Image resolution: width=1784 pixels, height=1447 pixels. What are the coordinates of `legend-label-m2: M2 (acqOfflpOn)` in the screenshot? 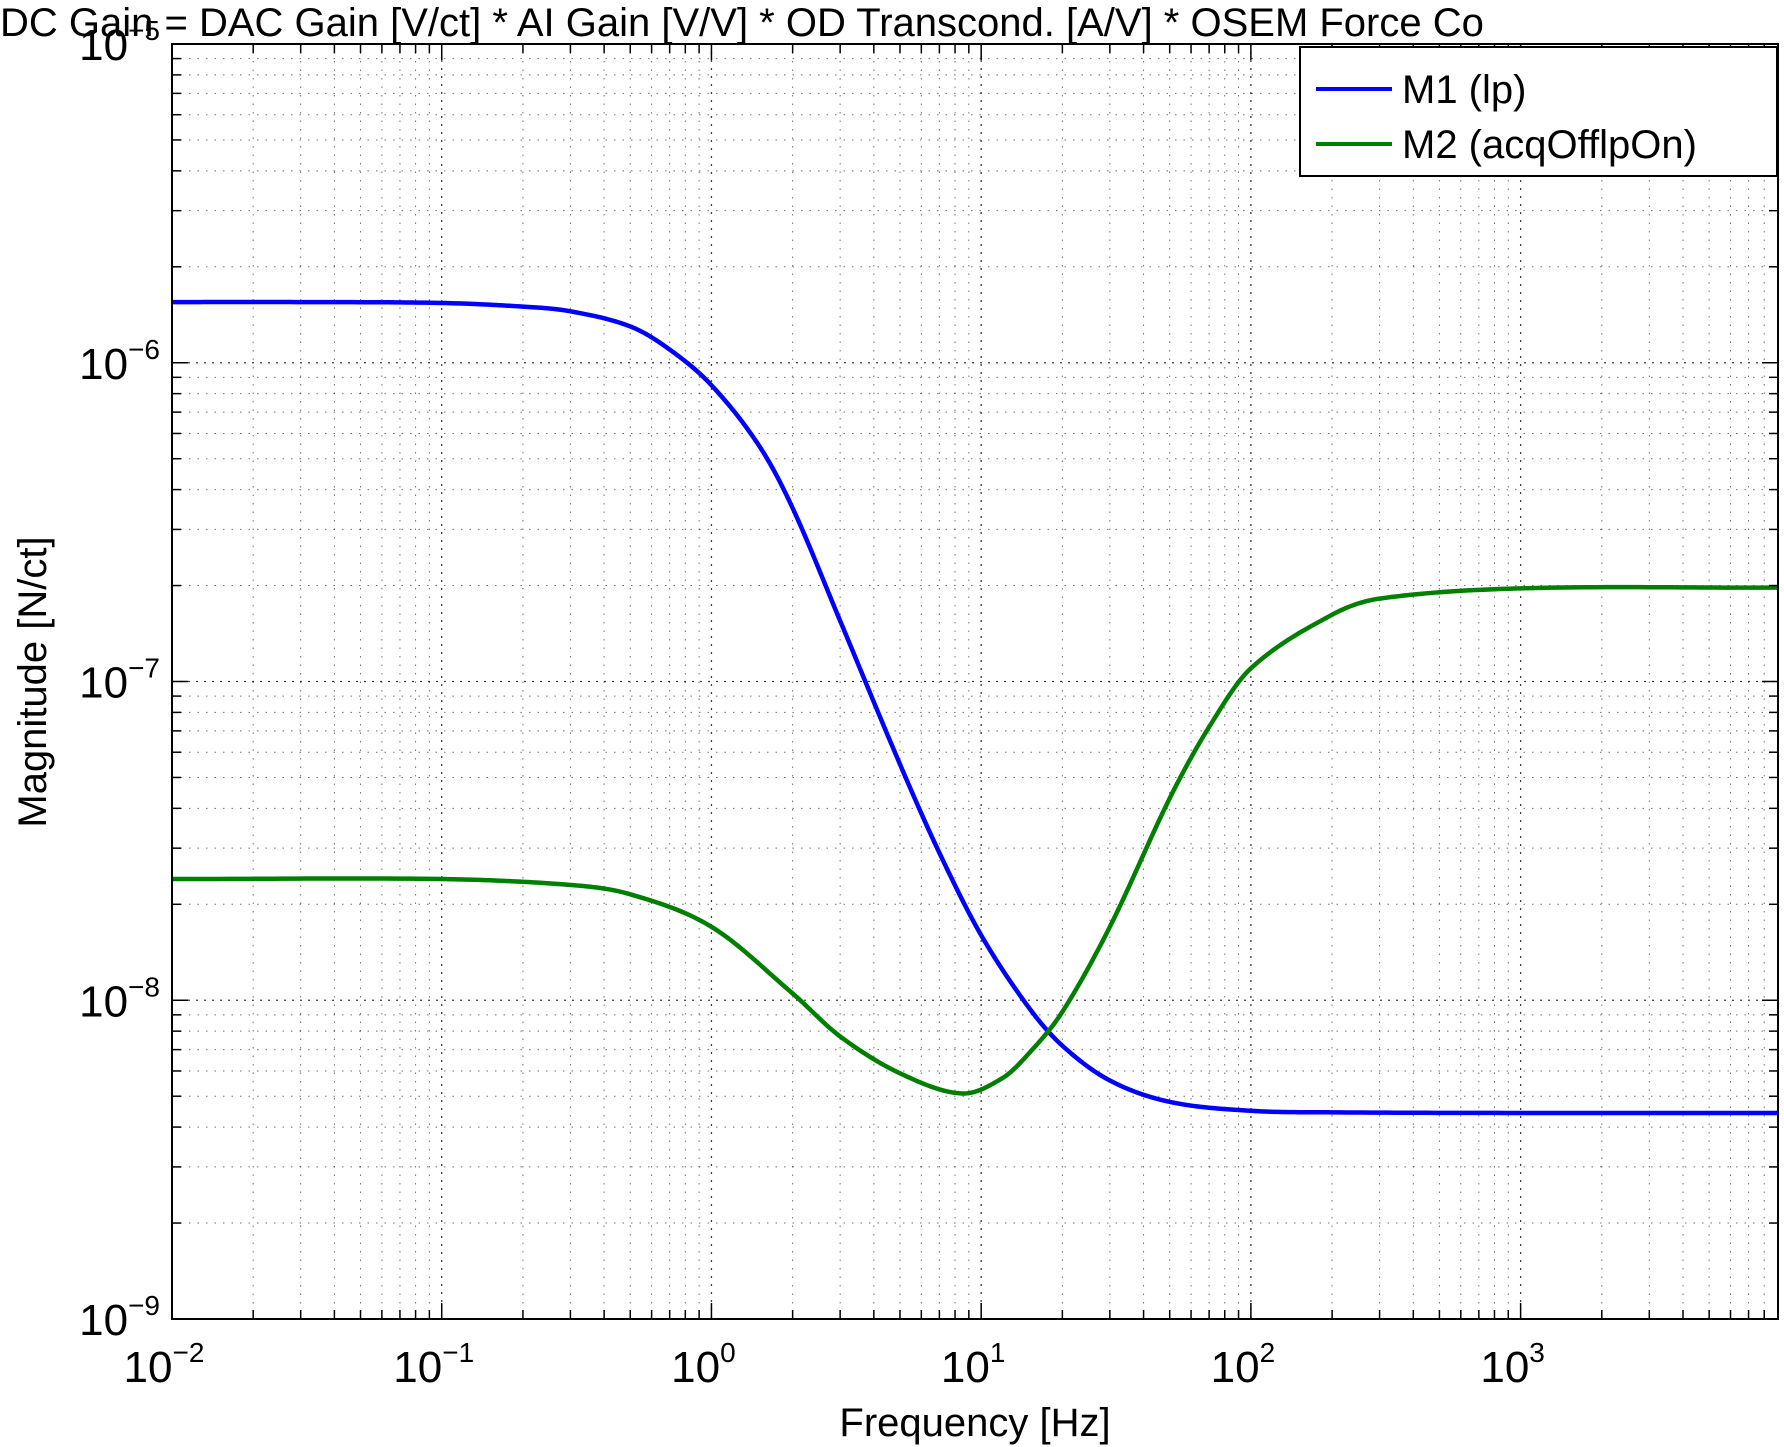 It's located at (1549, 145).